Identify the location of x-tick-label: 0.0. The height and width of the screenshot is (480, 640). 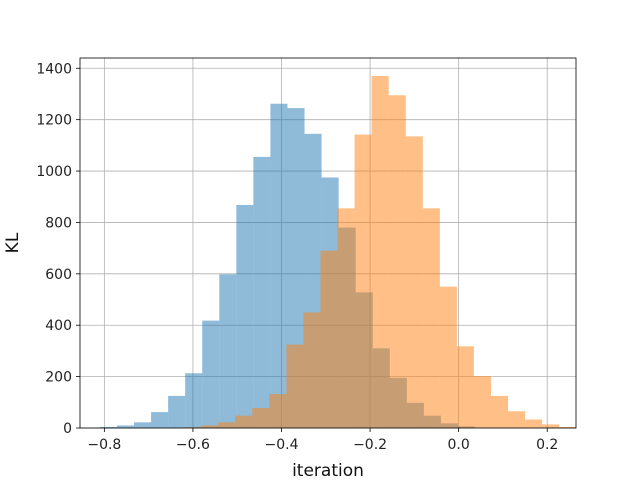
(459, 445).